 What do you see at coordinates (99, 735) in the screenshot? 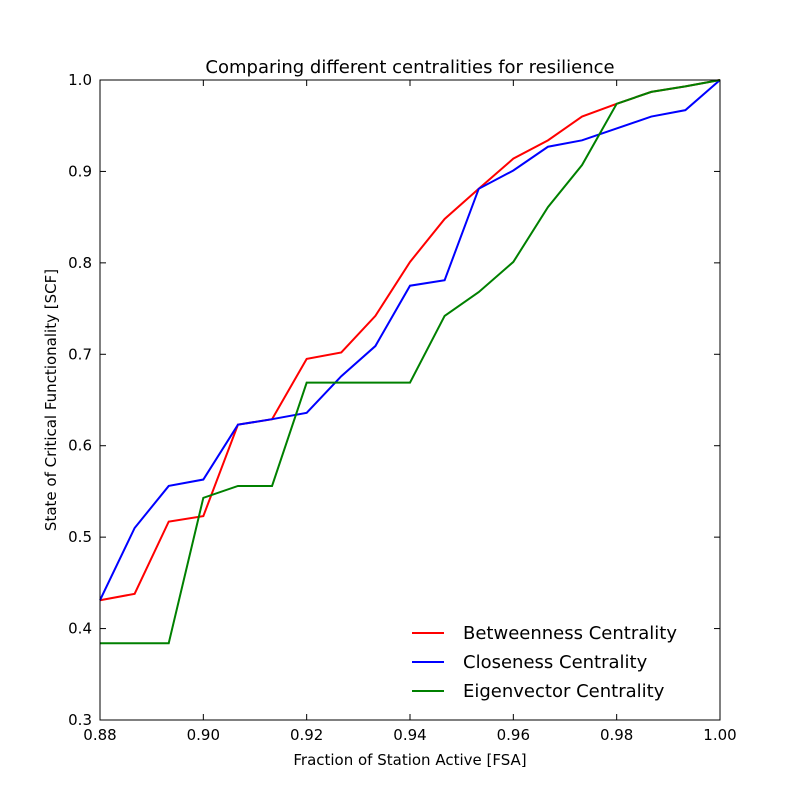
I see `x-tick-label: 0.88` at bounding box center [99, 735].